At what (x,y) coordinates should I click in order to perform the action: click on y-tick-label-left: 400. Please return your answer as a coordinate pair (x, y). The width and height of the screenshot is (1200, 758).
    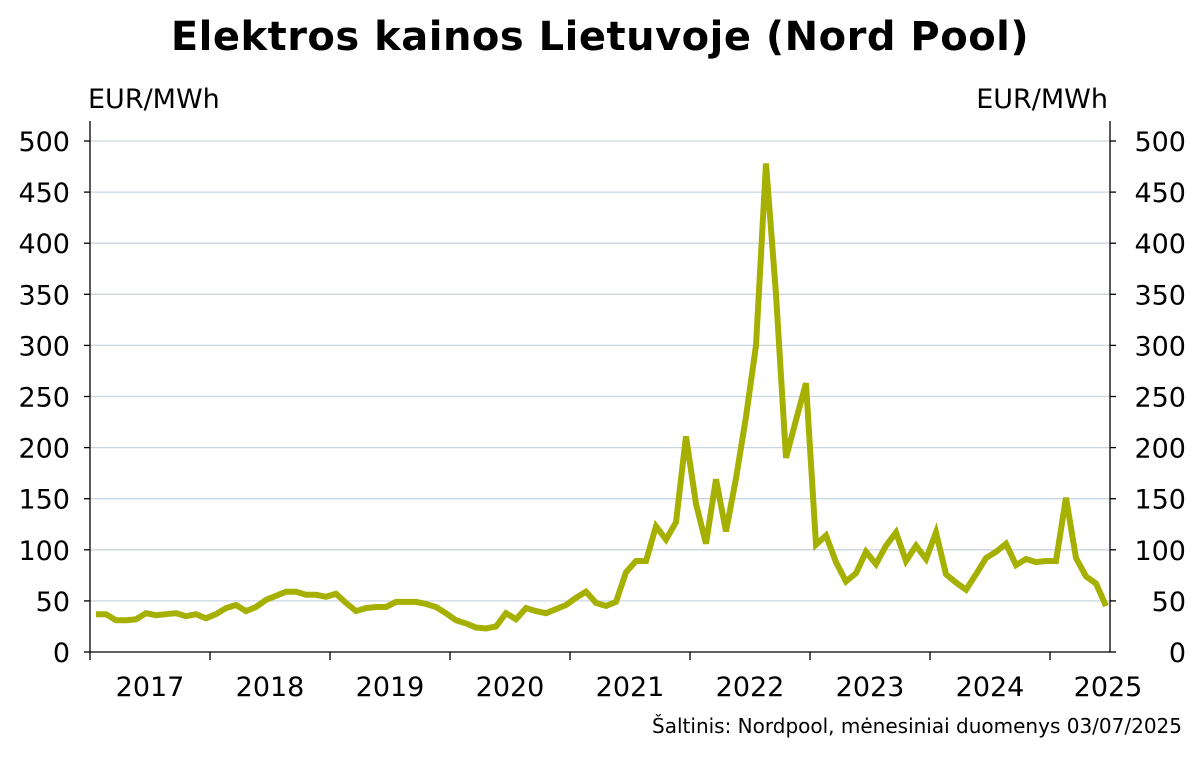
    Looking at the image, I should click on (44, 244).